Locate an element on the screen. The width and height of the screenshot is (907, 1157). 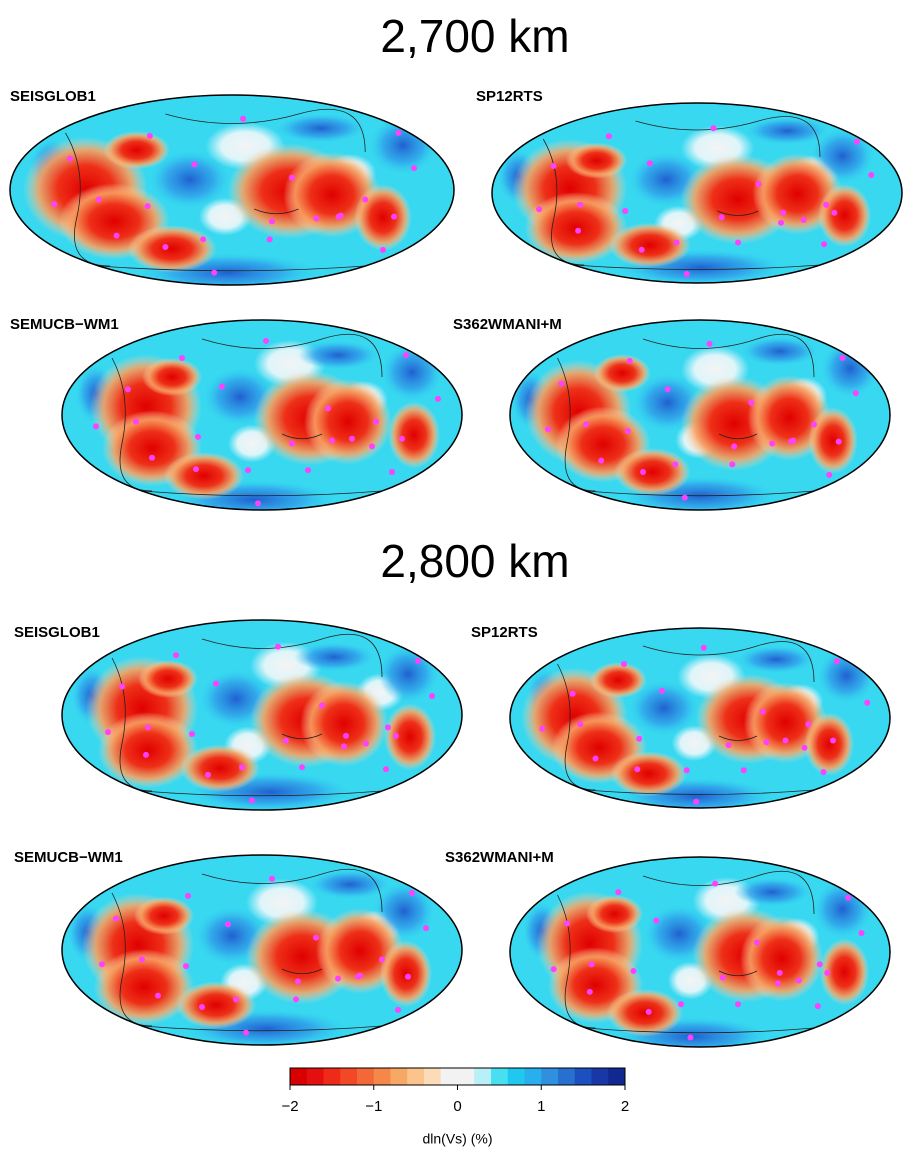
section-title: 2,700 km is located at coordinates (474, 36).